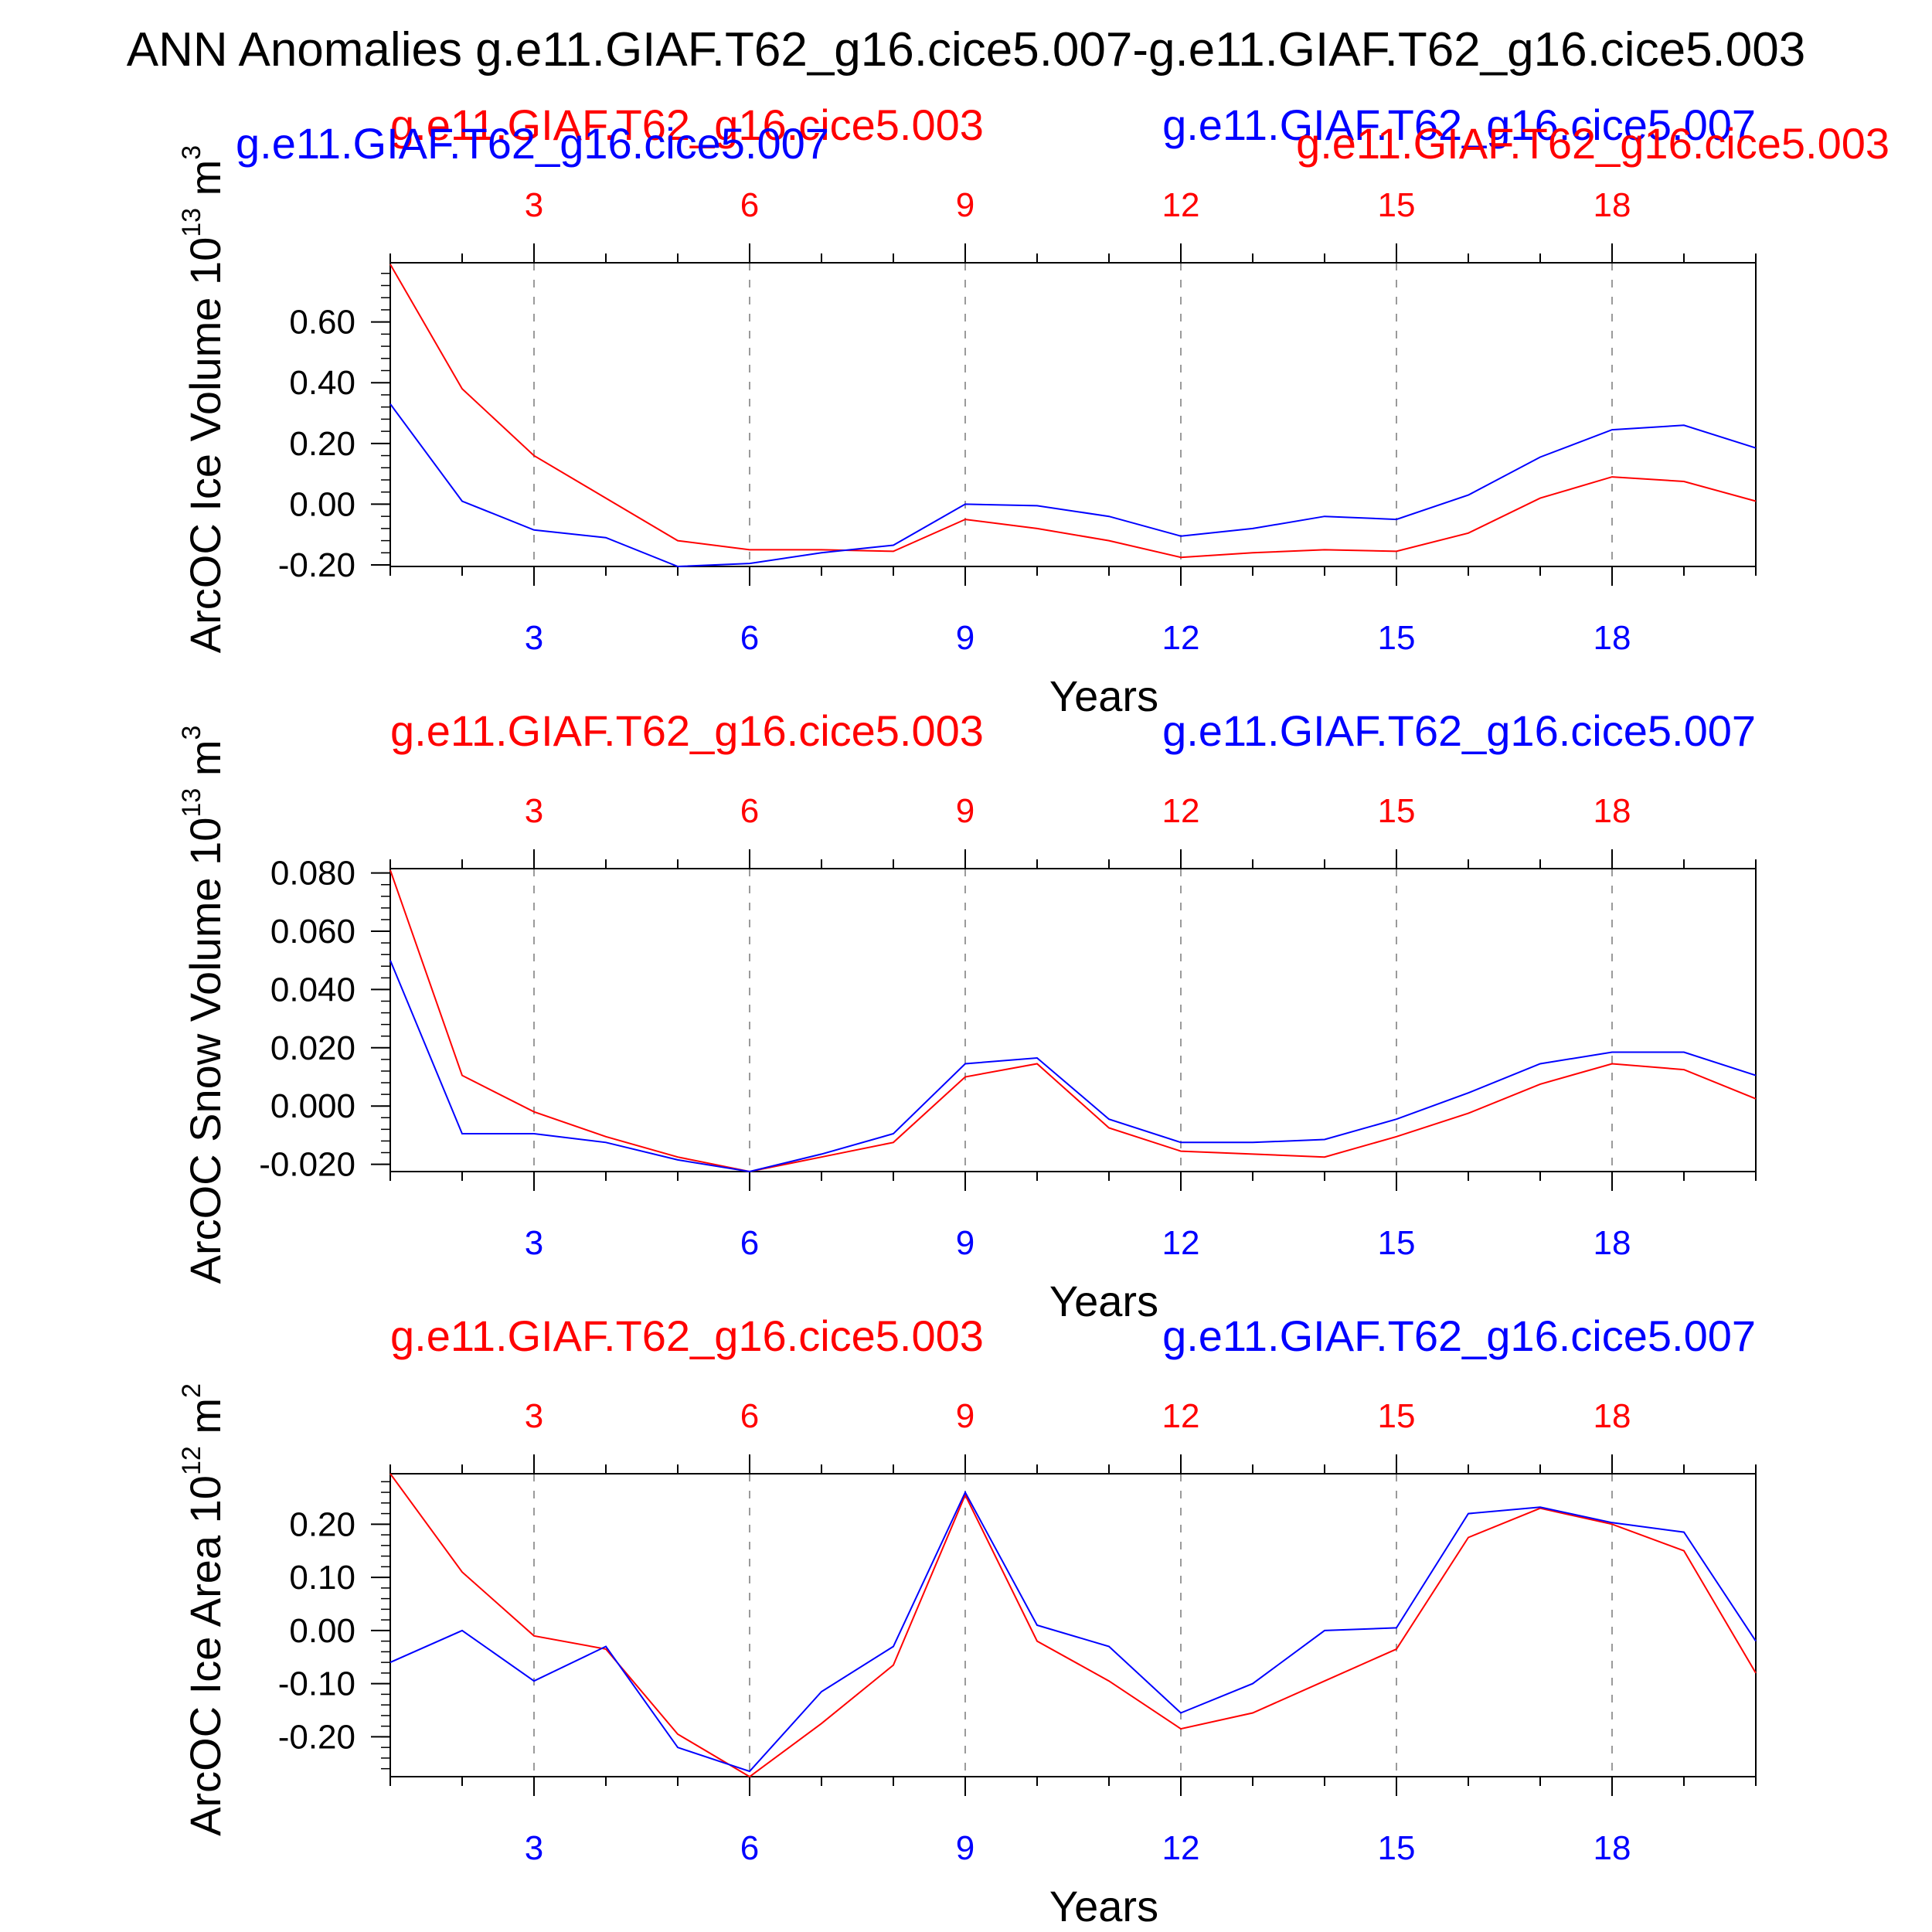 The image size is (1932, 1932). What do you see at coordinates (312, 932) in the screenshot?
I see `y-tick-label: 0.060` at bounding box center [312, 932].